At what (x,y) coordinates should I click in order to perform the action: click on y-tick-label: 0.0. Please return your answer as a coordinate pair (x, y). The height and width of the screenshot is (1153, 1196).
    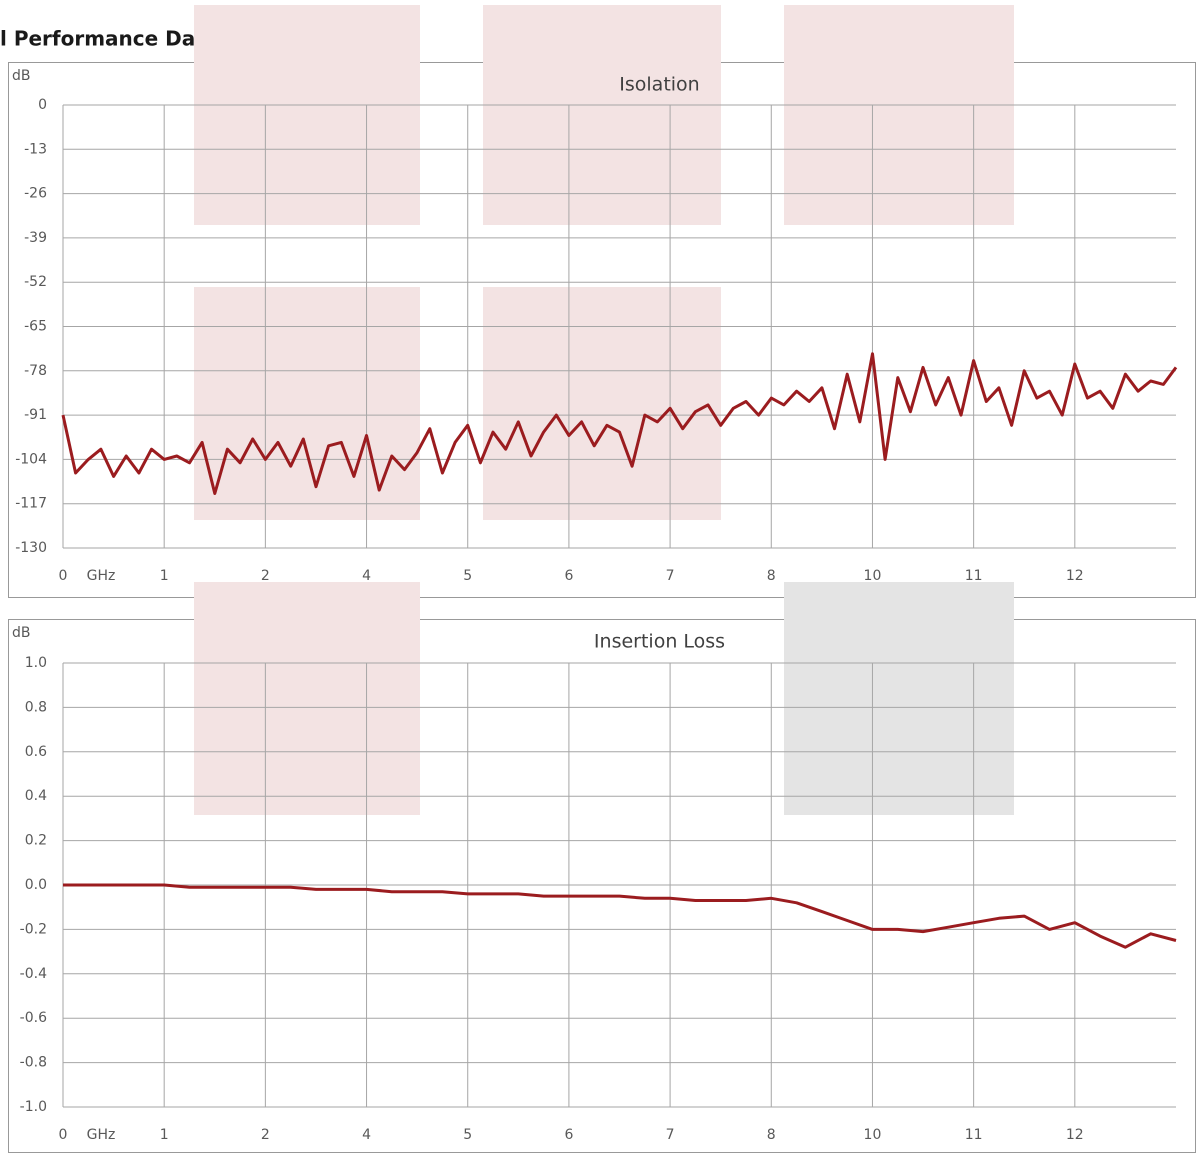
    Looking at the image, I should click on (36, 885).